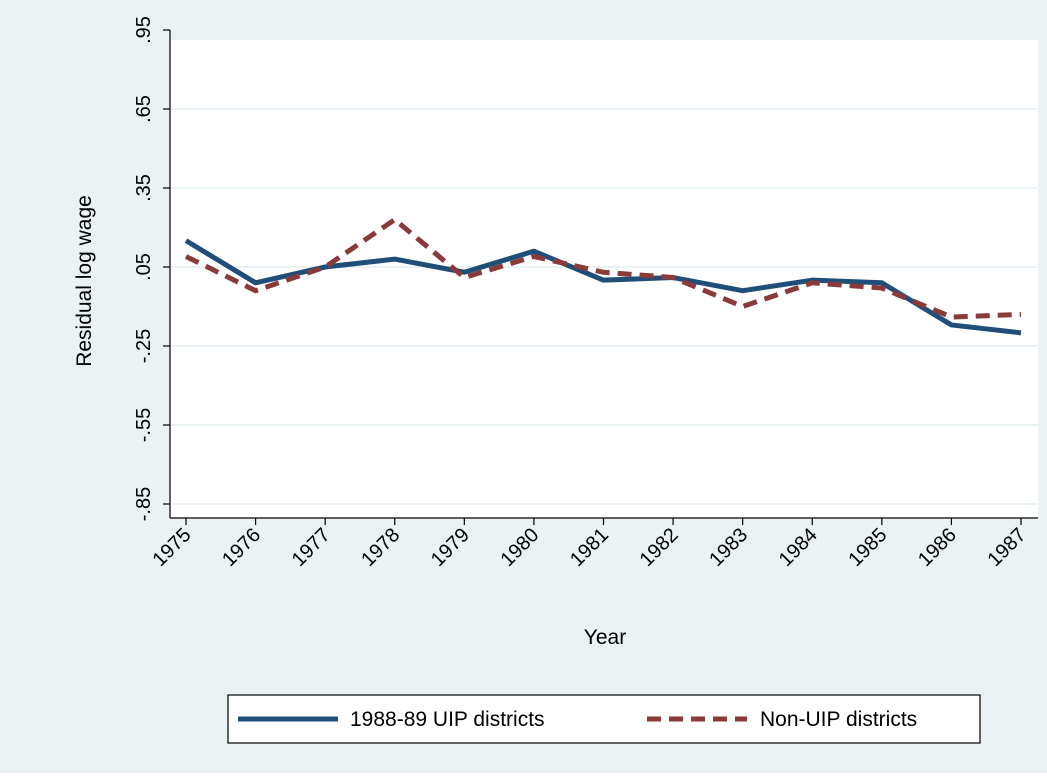 The width and height of the screenshot is (1047, 778). I want to click on legend-label-uip: 1988-89 UIP districts, so click(447, 719).